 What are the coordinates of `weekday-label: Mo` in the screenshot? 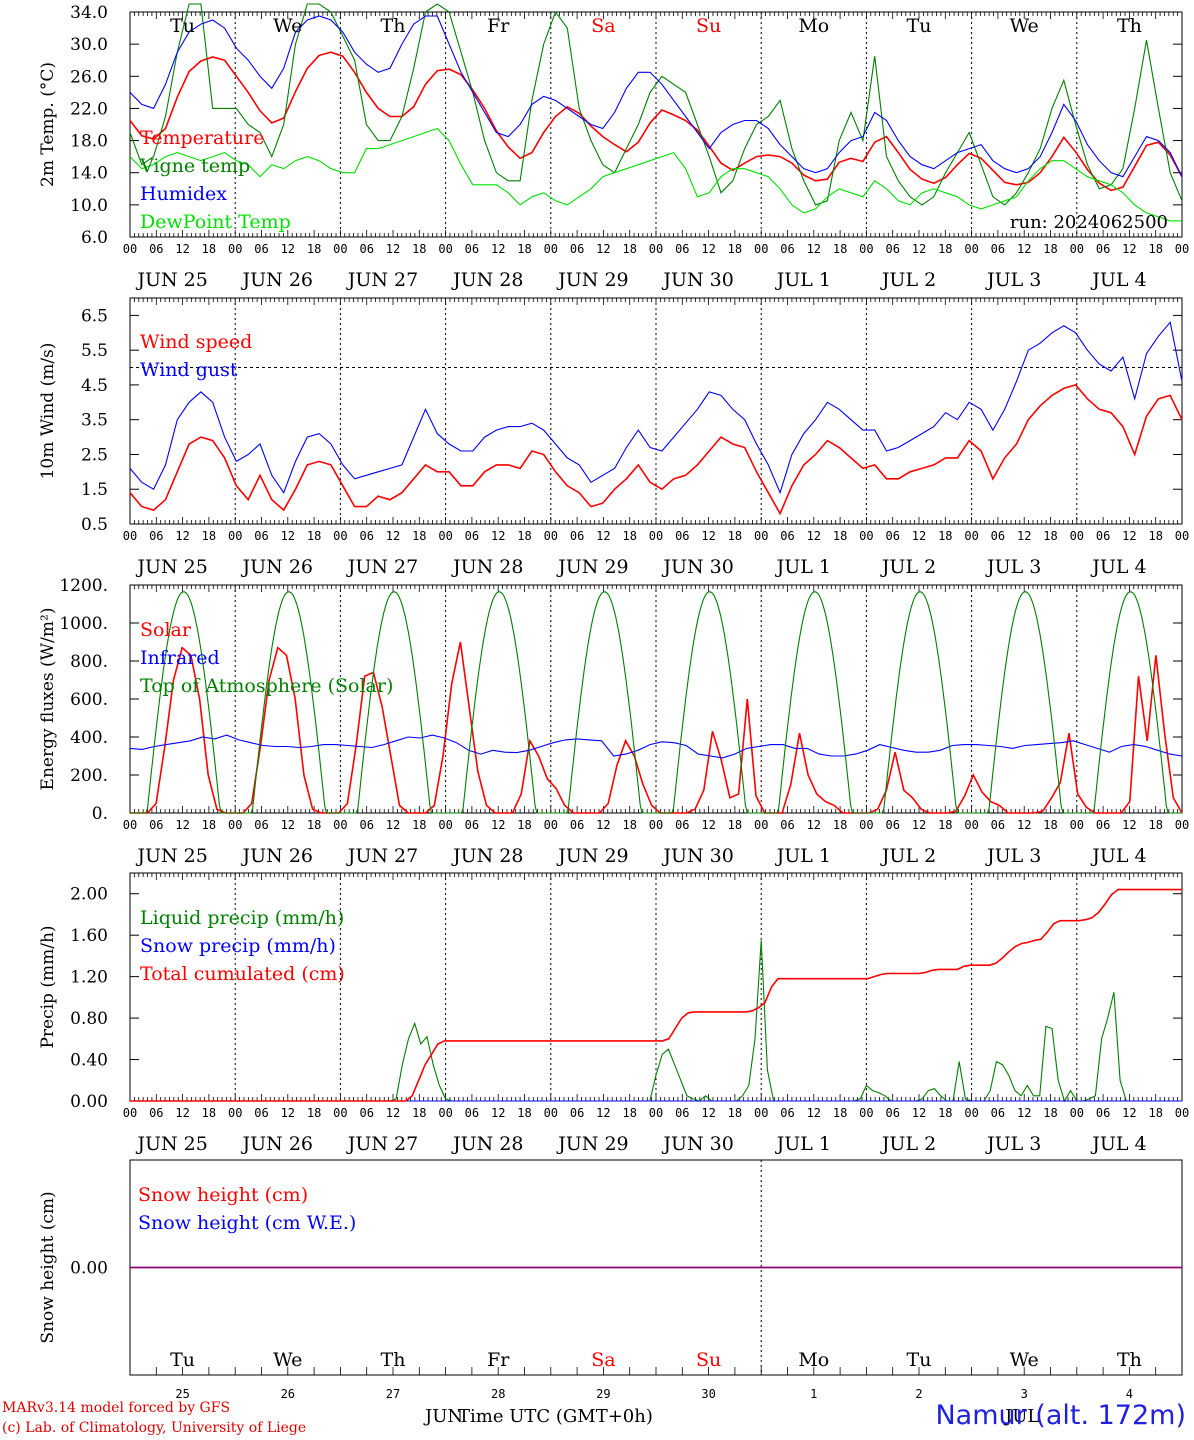 It's located at (813, 26).